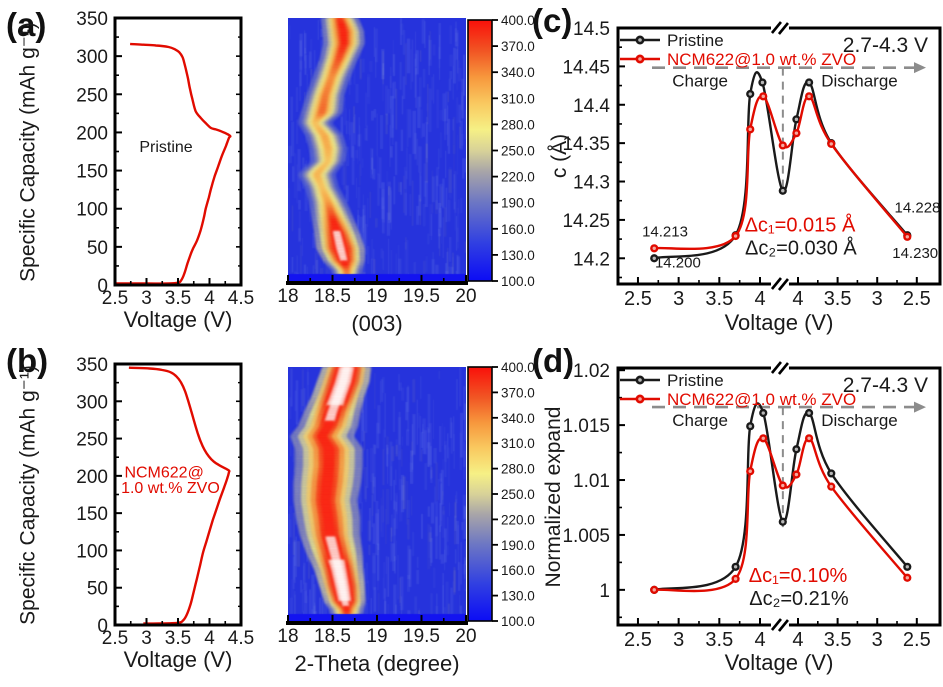 This screenshot has height=687, width=943. I want to click on axis-break-mask, so click(779, 284).